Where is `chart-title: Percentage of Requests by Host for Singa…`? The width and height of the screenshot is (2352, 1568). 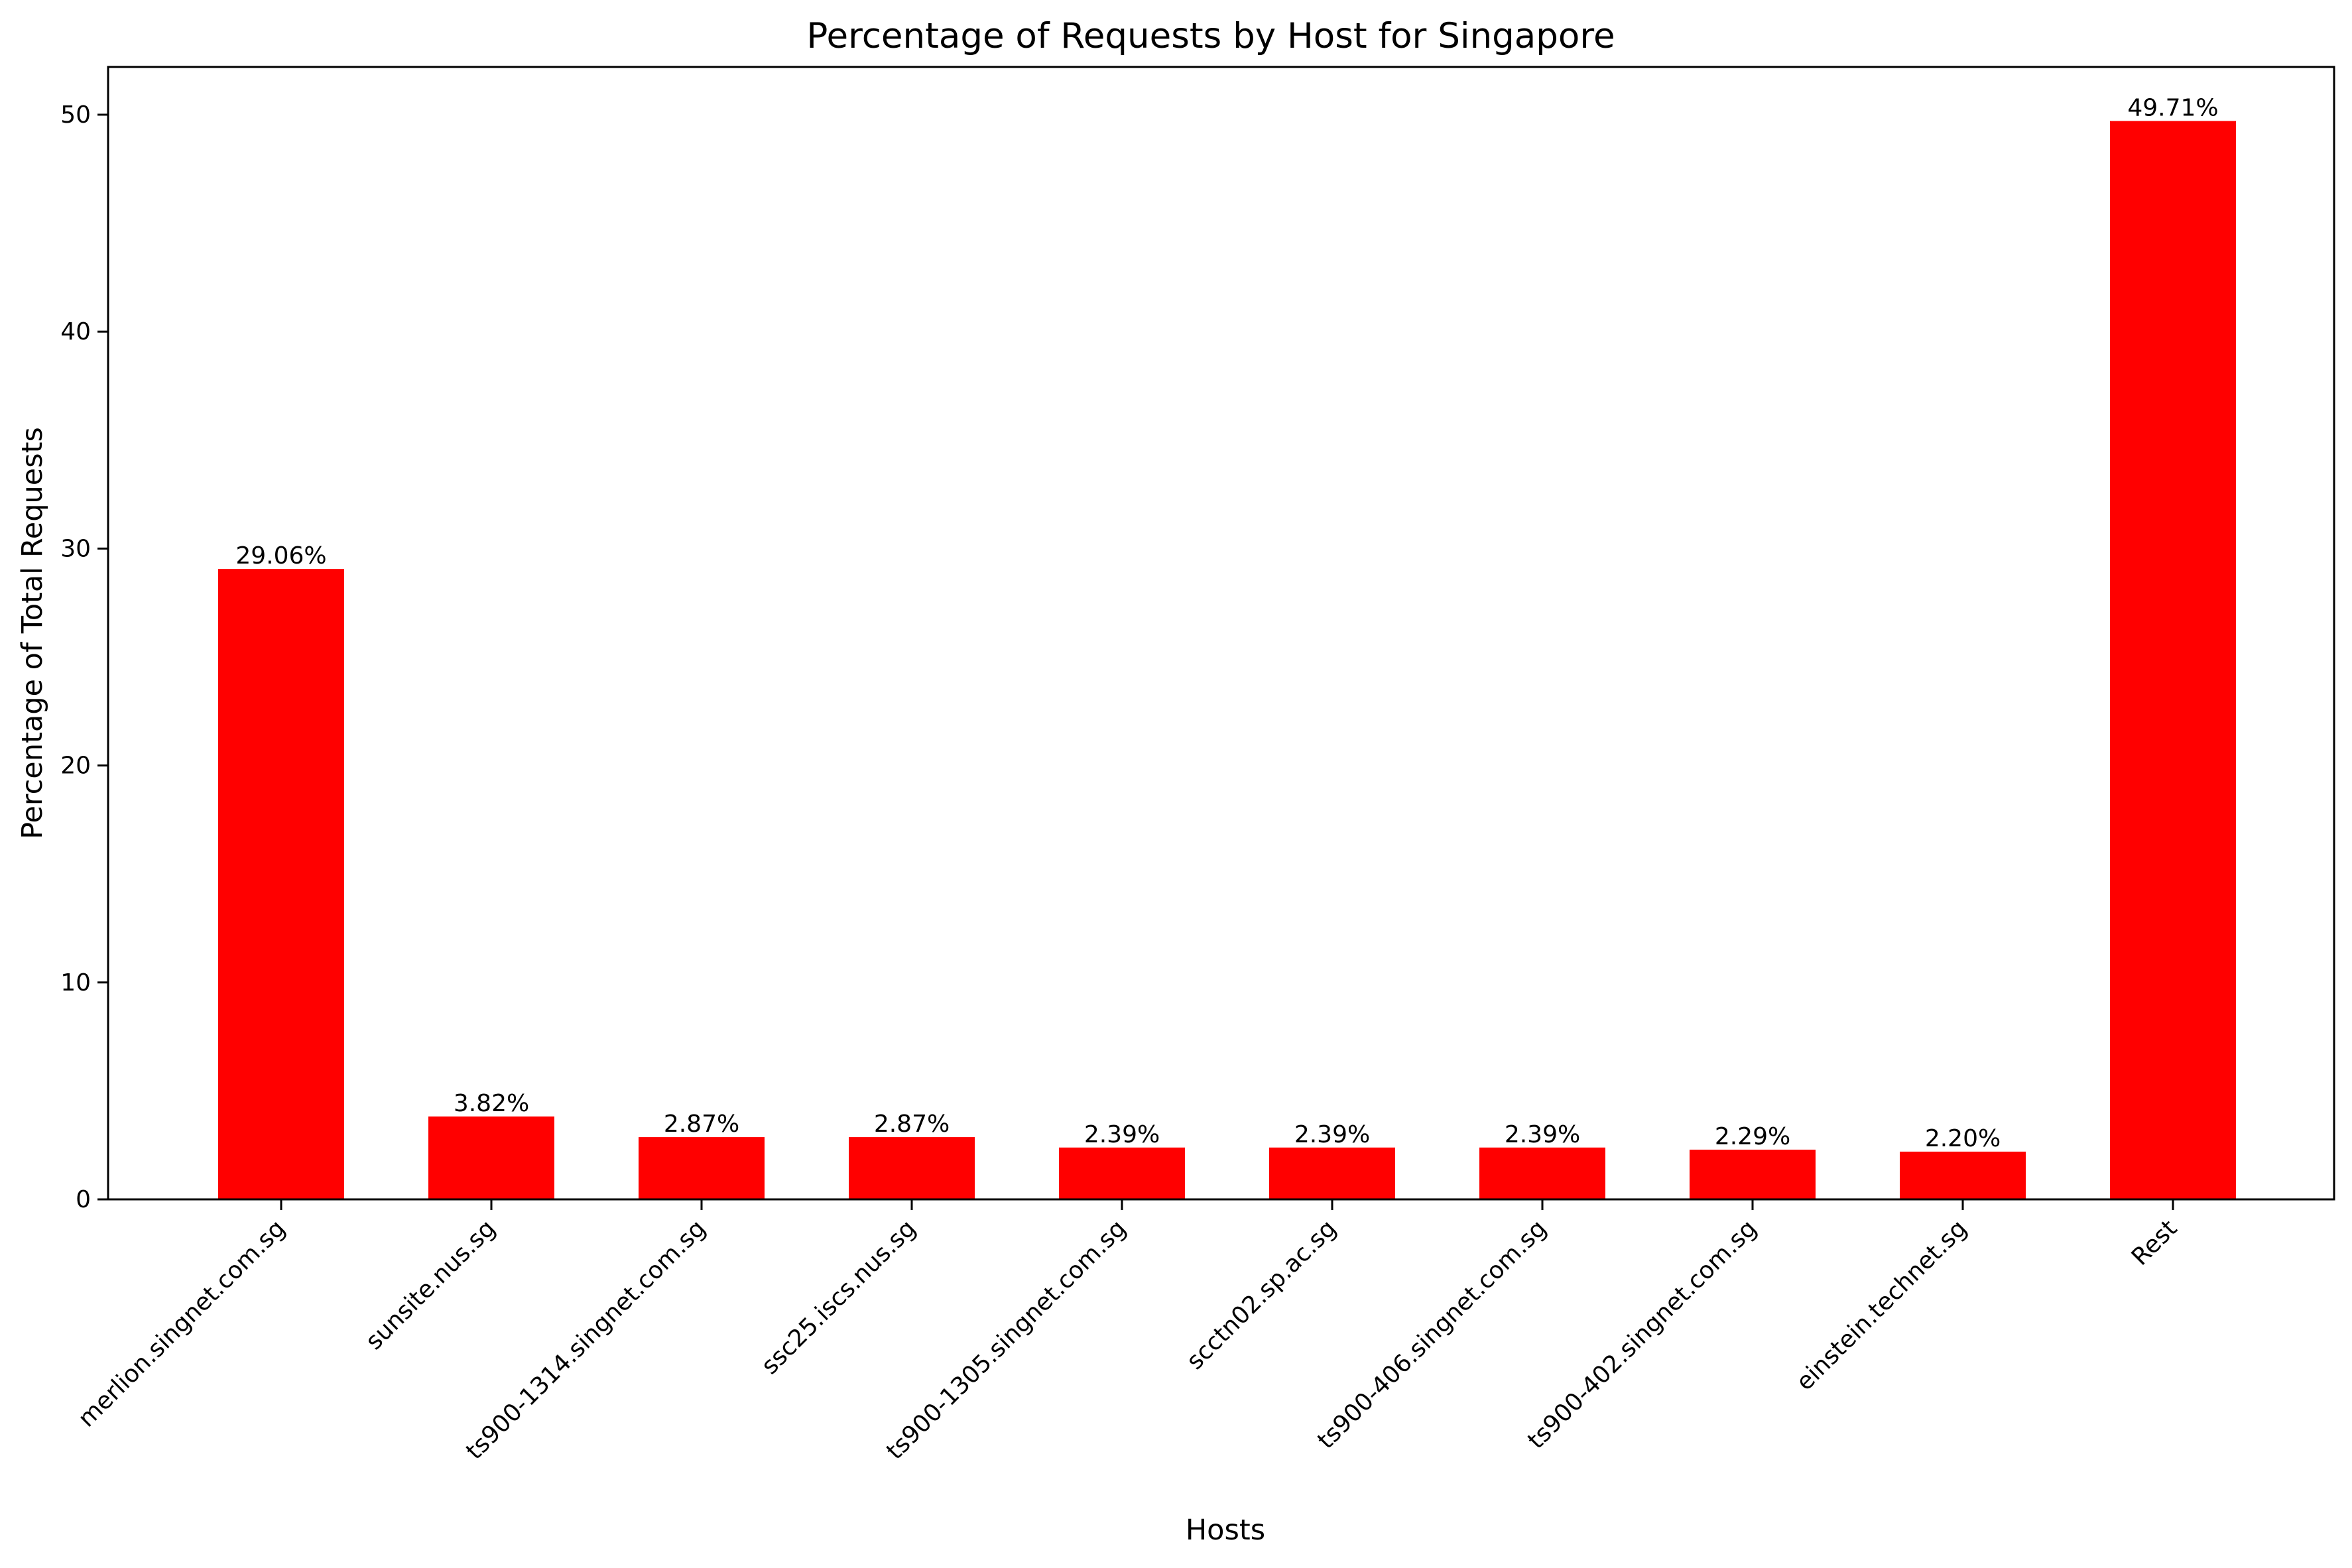
chart-title: Percentage of Requests by Host for Singa… is located at coordinates (1210, 36).